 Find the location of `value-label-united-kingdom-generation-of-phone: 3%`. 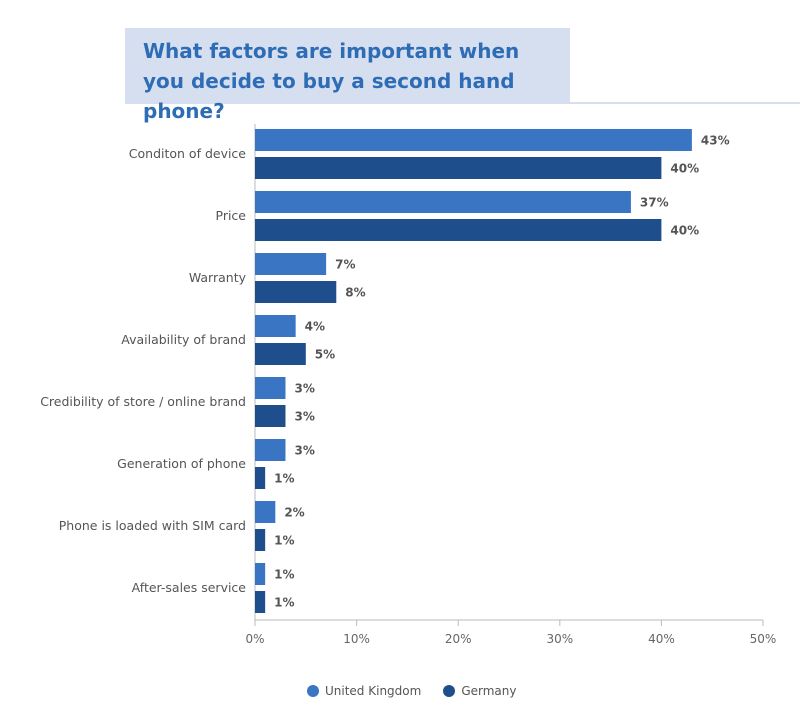

value-label-united-kingdom-generation-of-phone: 3% is located at coordinates (304, 451).